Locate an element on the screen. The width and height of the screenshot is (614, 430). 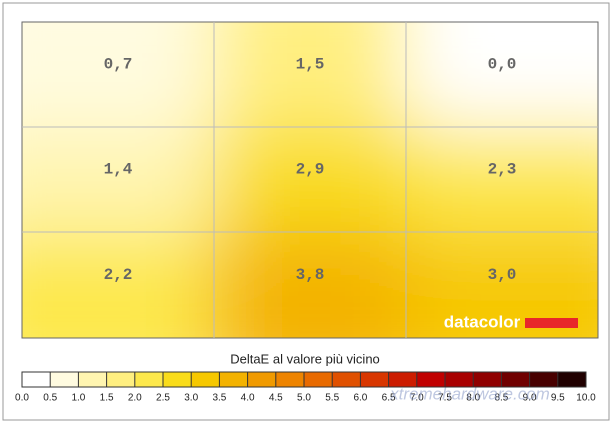
colorbar-tick-label: 7.5 is located at coordinates (445, 398).